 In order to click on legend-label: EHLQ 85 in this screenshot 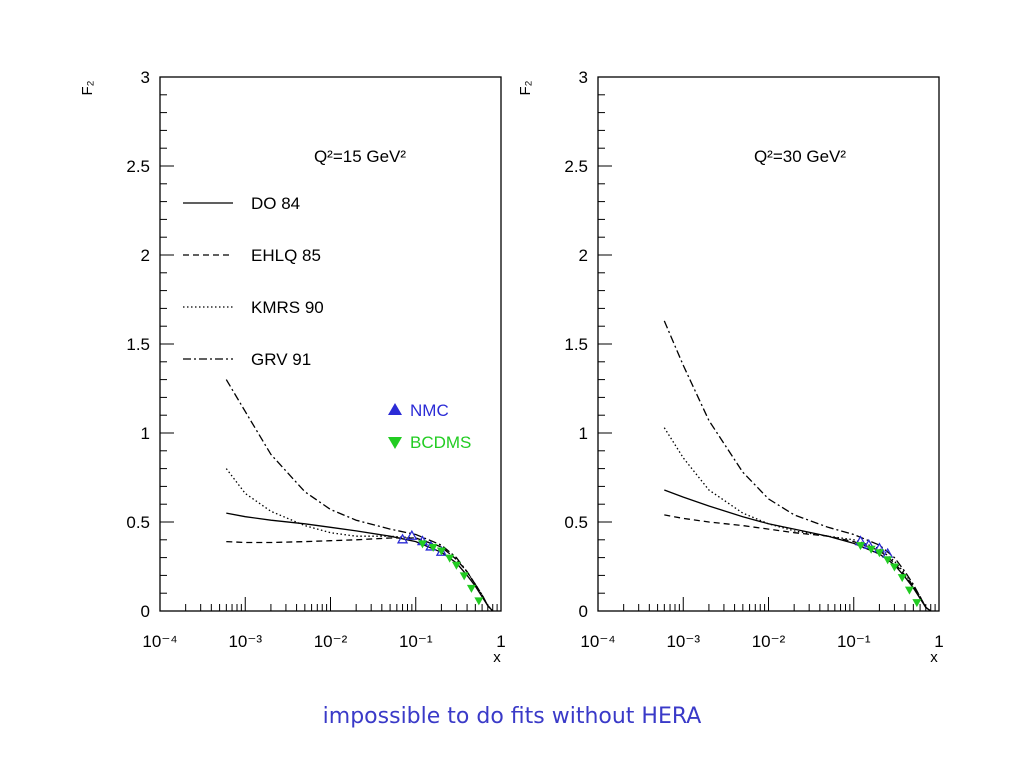, I will do `click(286, 255)`.